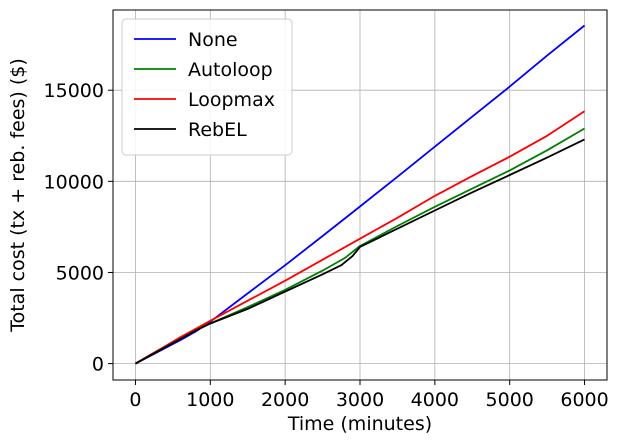 The height and width of the screenshot is (444, 621). I want to click on x-tick-label: 1000, so click(210, 400).